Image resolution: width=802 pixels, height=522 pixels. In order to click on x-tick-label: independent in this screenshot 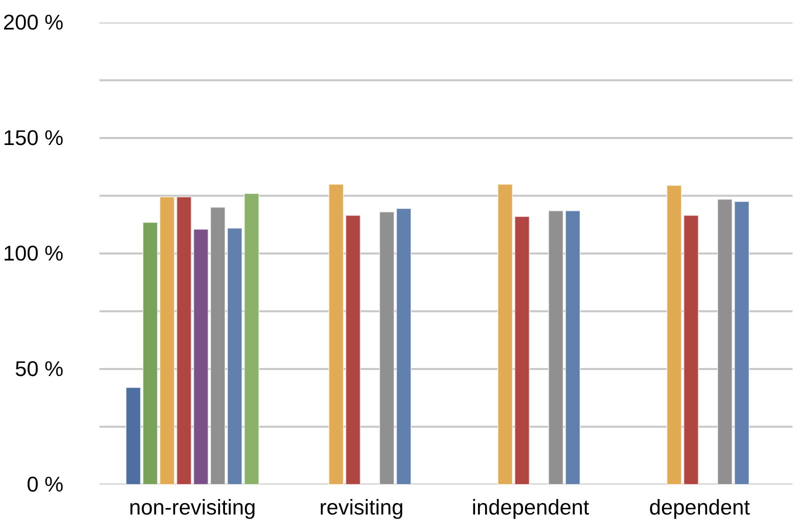, I will do `click(531, 508)`.